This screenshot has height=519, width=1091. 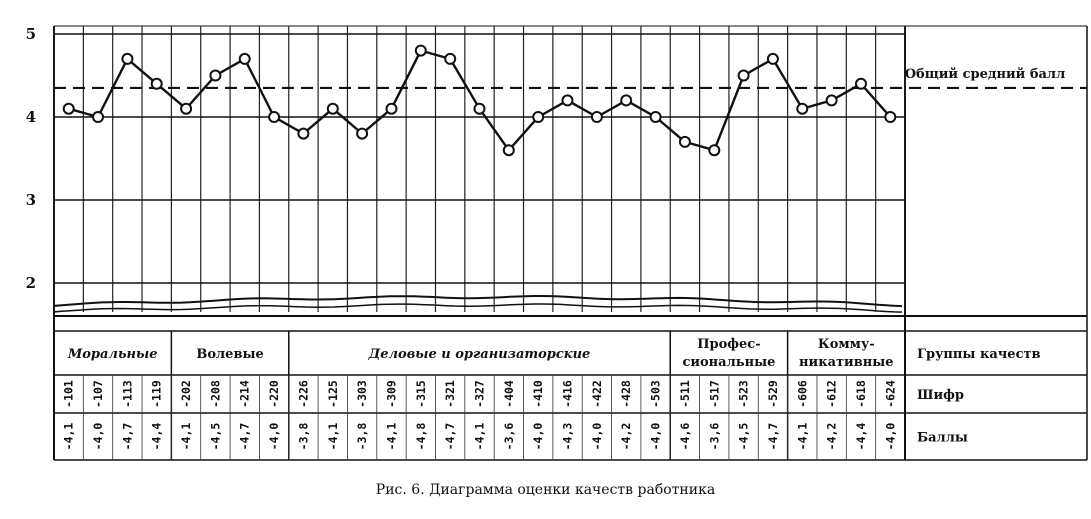 What do you see at coordinates (890, 394) in the screenshot?
I see `code-label: -624` at bounding box center [890, 394].